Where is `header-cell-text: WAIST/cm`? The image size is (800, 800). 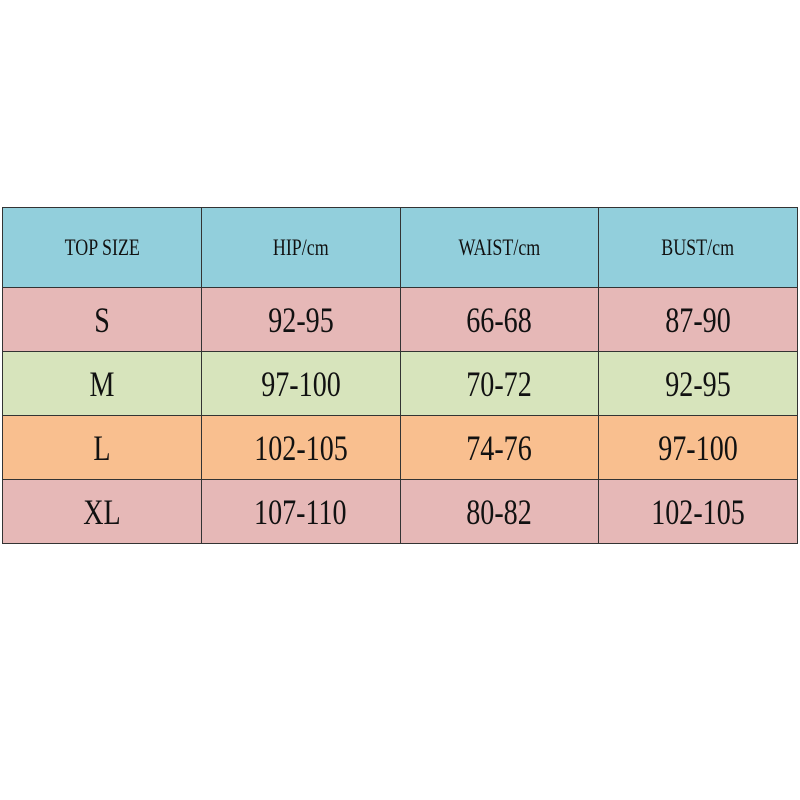 header-cell-text: WAIST/cm is located at coordinates (499, 247).